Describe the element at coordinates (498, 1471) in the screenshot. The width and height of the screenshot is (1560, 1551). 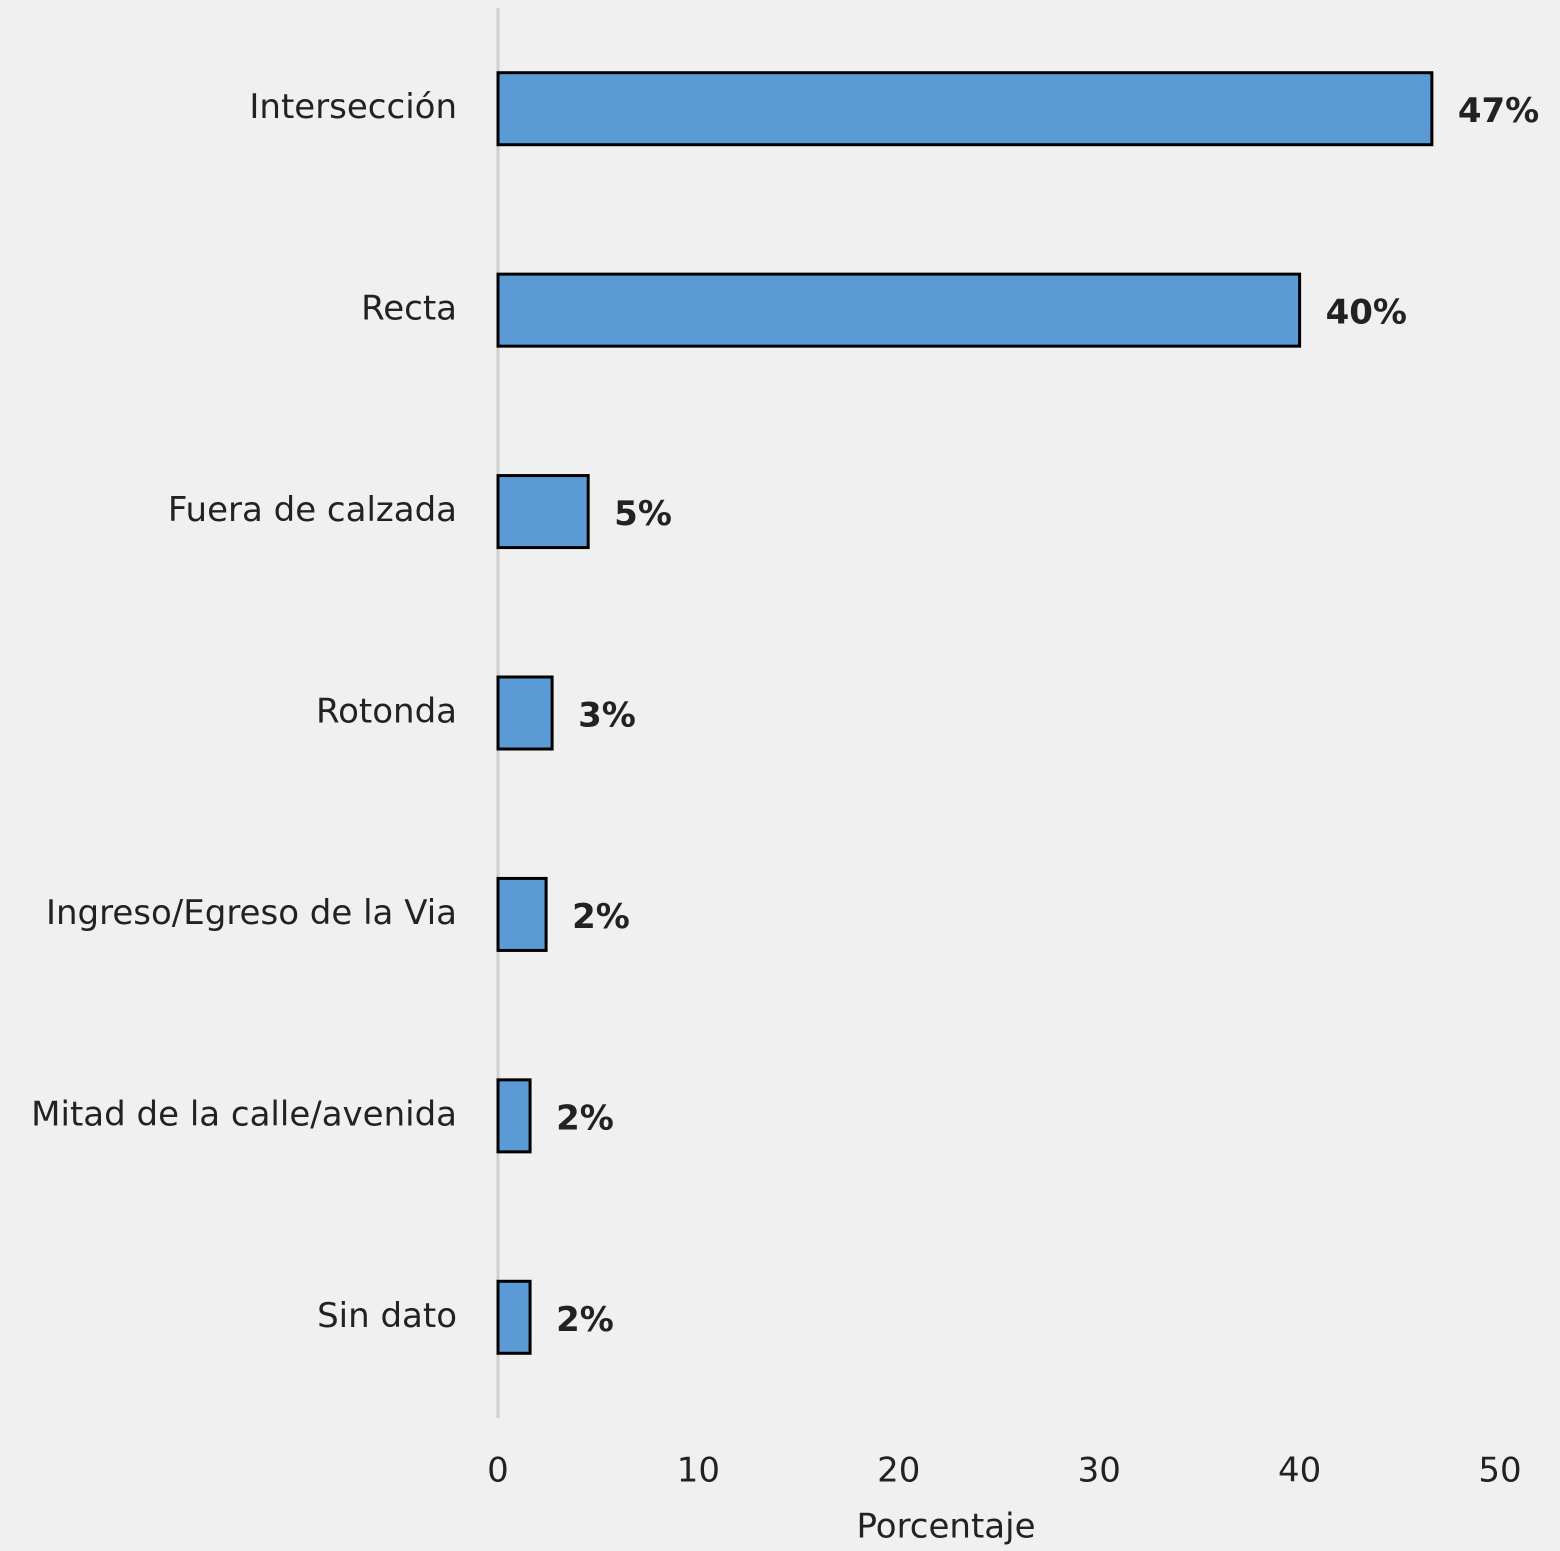
I see `x-tick-label: 0` at that location.